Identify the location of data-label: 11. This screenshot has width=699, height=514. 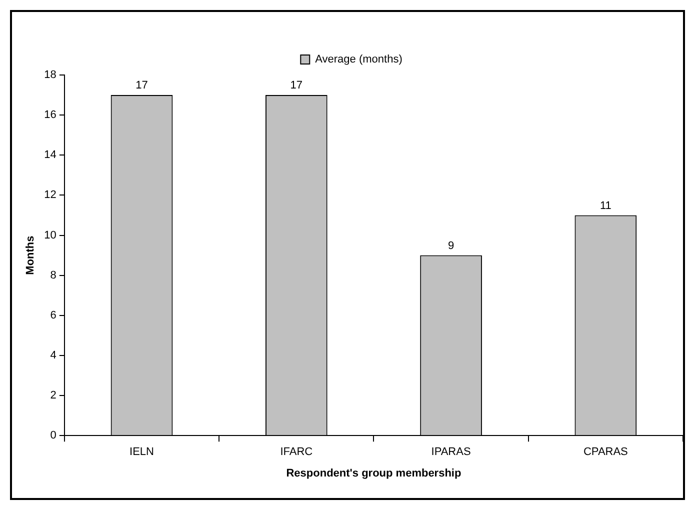
(606, 206).